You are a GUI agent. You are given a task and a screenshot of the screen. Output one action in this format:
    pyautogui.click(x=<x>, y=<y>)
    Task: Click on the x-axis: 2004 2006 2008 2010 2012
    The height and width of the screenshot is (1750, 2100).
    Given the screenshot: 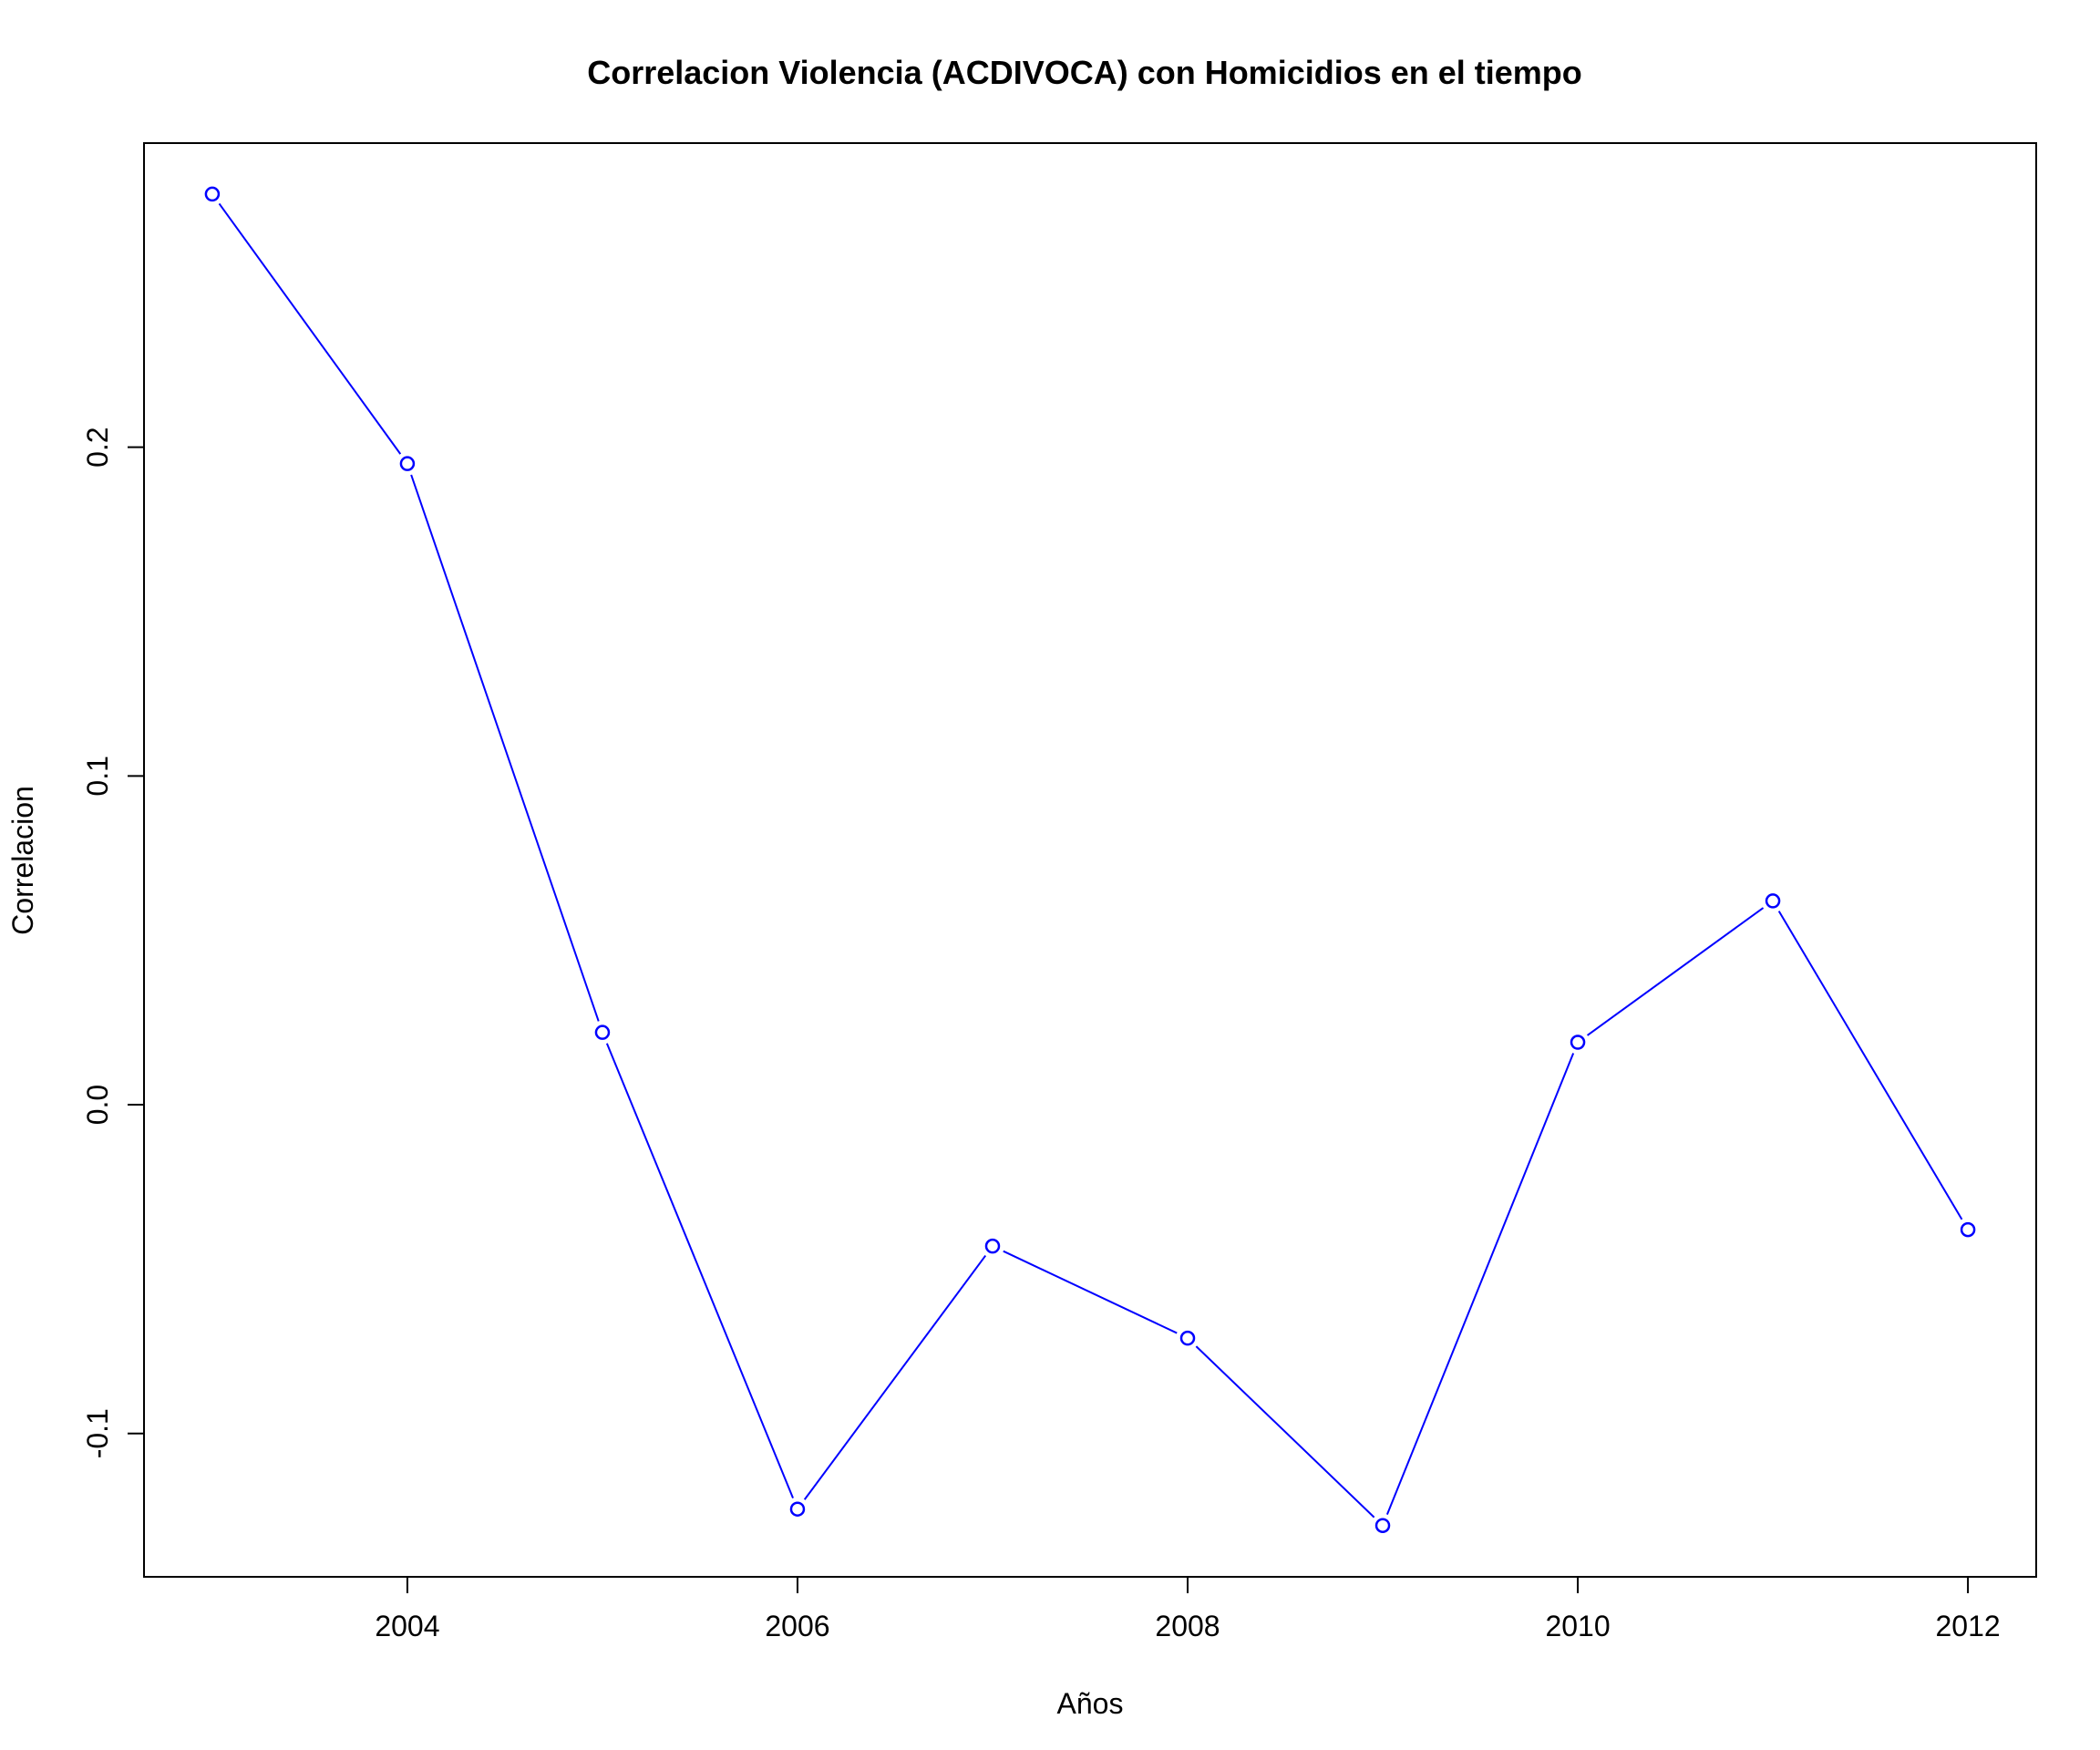 What is the action you would take?
    pyautogui.click(x=1188, y=1609)
    